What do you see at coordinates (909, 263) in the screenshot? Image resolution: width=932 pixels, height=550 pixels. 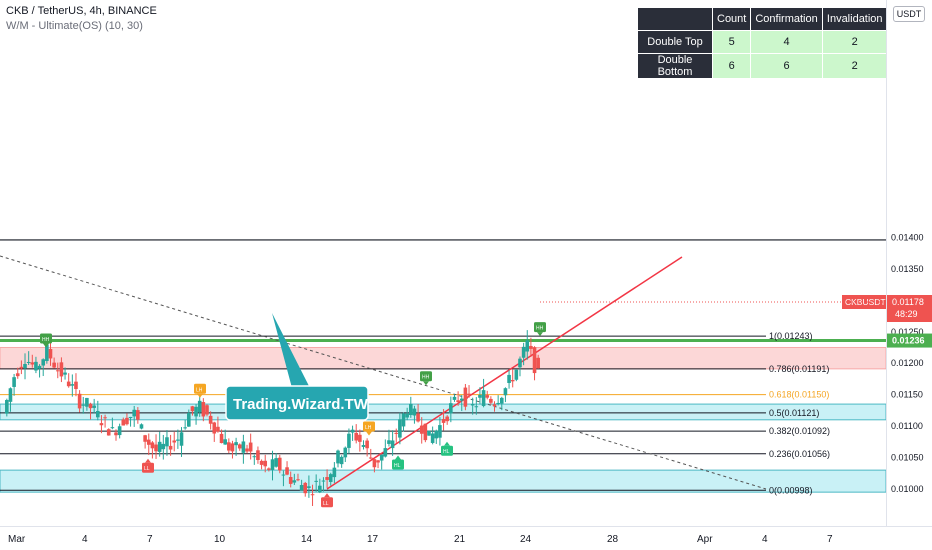 I see `price-axis` at bounding box center [909, 263].